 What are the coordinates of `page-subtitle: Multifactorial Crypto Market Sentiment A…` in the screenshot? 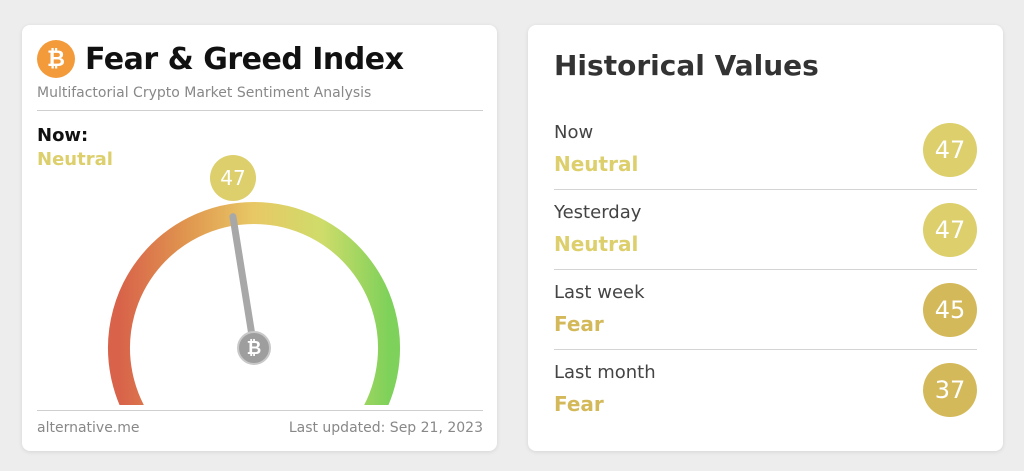 It's located at (204, 93).